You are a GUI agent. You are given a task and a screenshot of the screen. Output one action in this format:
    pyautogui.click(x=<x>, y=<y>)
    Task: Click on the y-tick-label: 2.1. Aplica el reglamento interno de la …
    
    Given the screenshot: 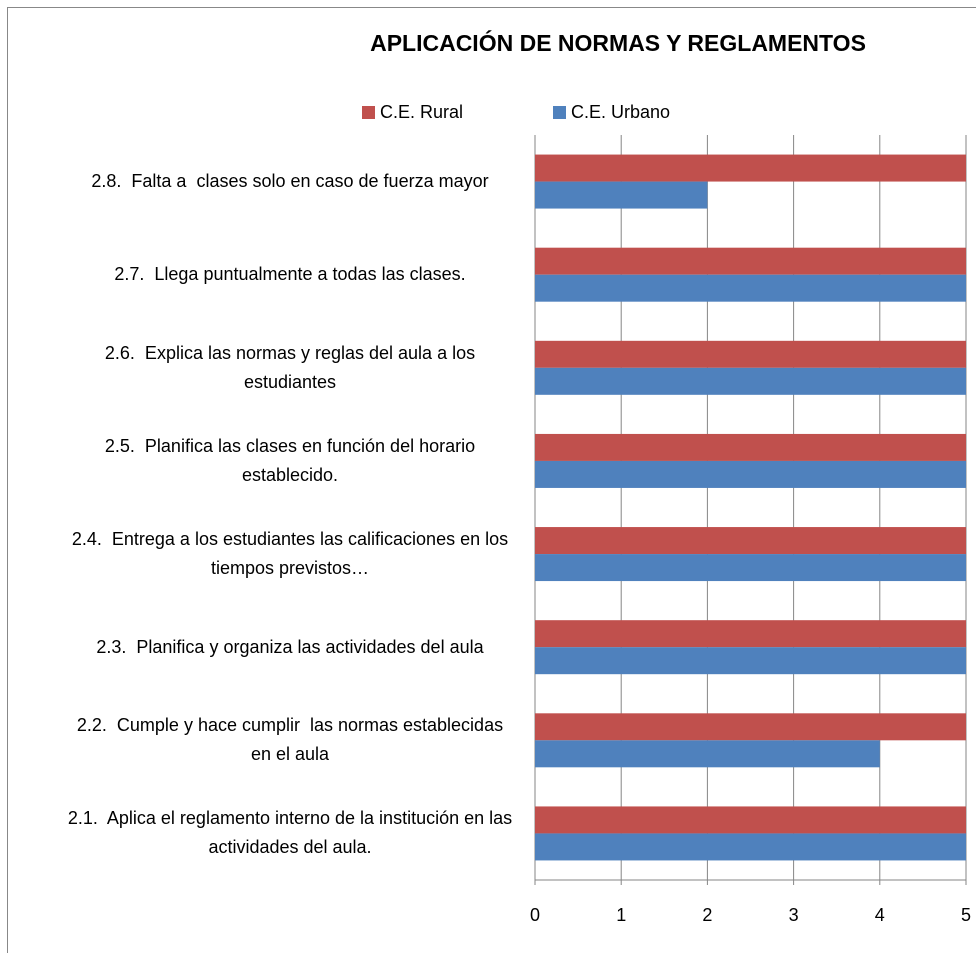 What is the action you would take?
    pyautogui.click(x=292, y=833)
    